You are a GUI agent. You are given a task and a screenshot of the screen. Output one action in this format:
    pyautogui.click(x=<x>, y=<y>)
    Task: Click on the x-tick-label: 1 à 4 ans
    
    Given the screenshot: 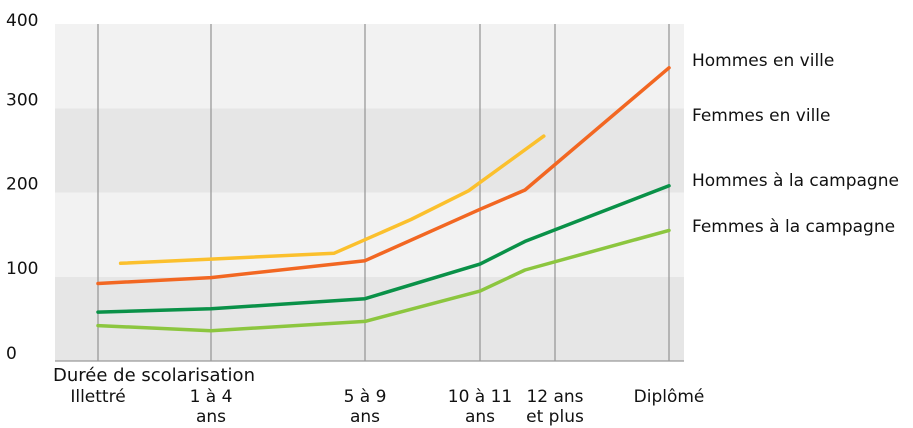 What is the action you would take?
    pyautogui.click(x=211, y=407)
    